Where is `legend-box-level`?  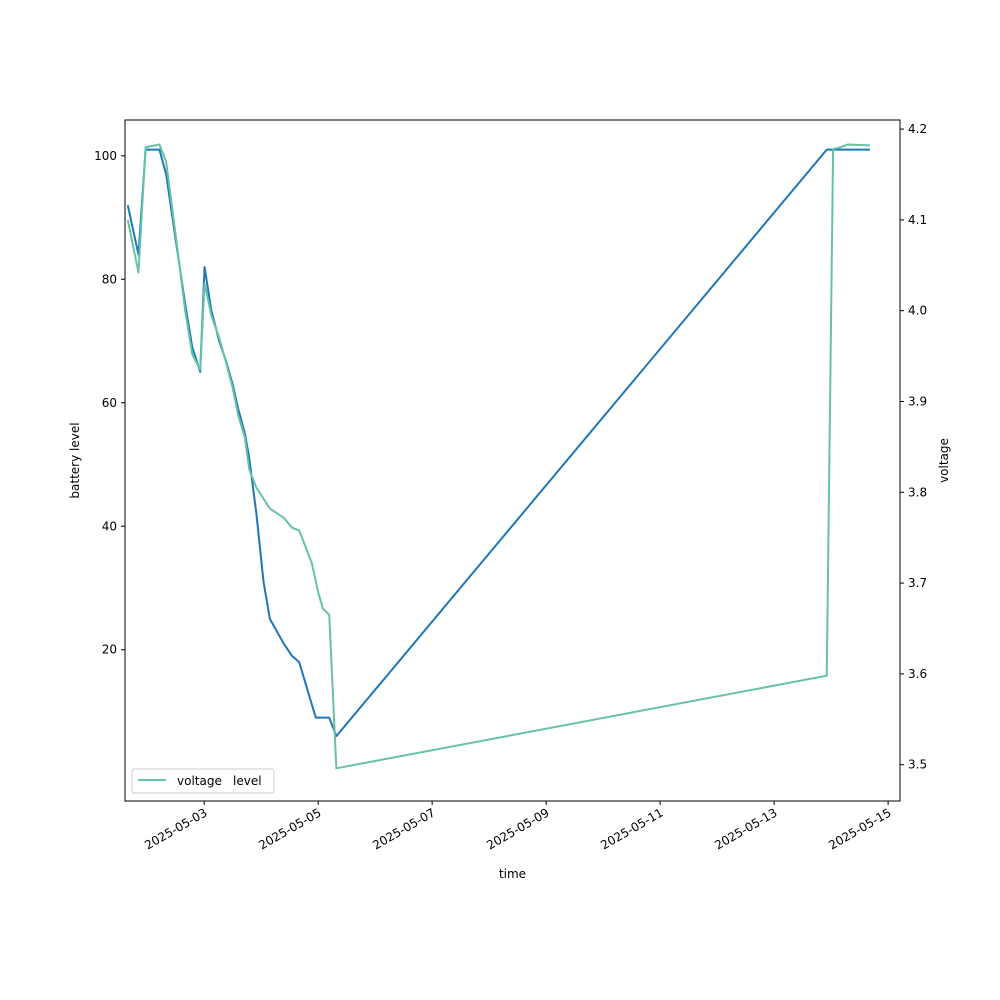
legend-box-level is located at coordinates (203, 781).